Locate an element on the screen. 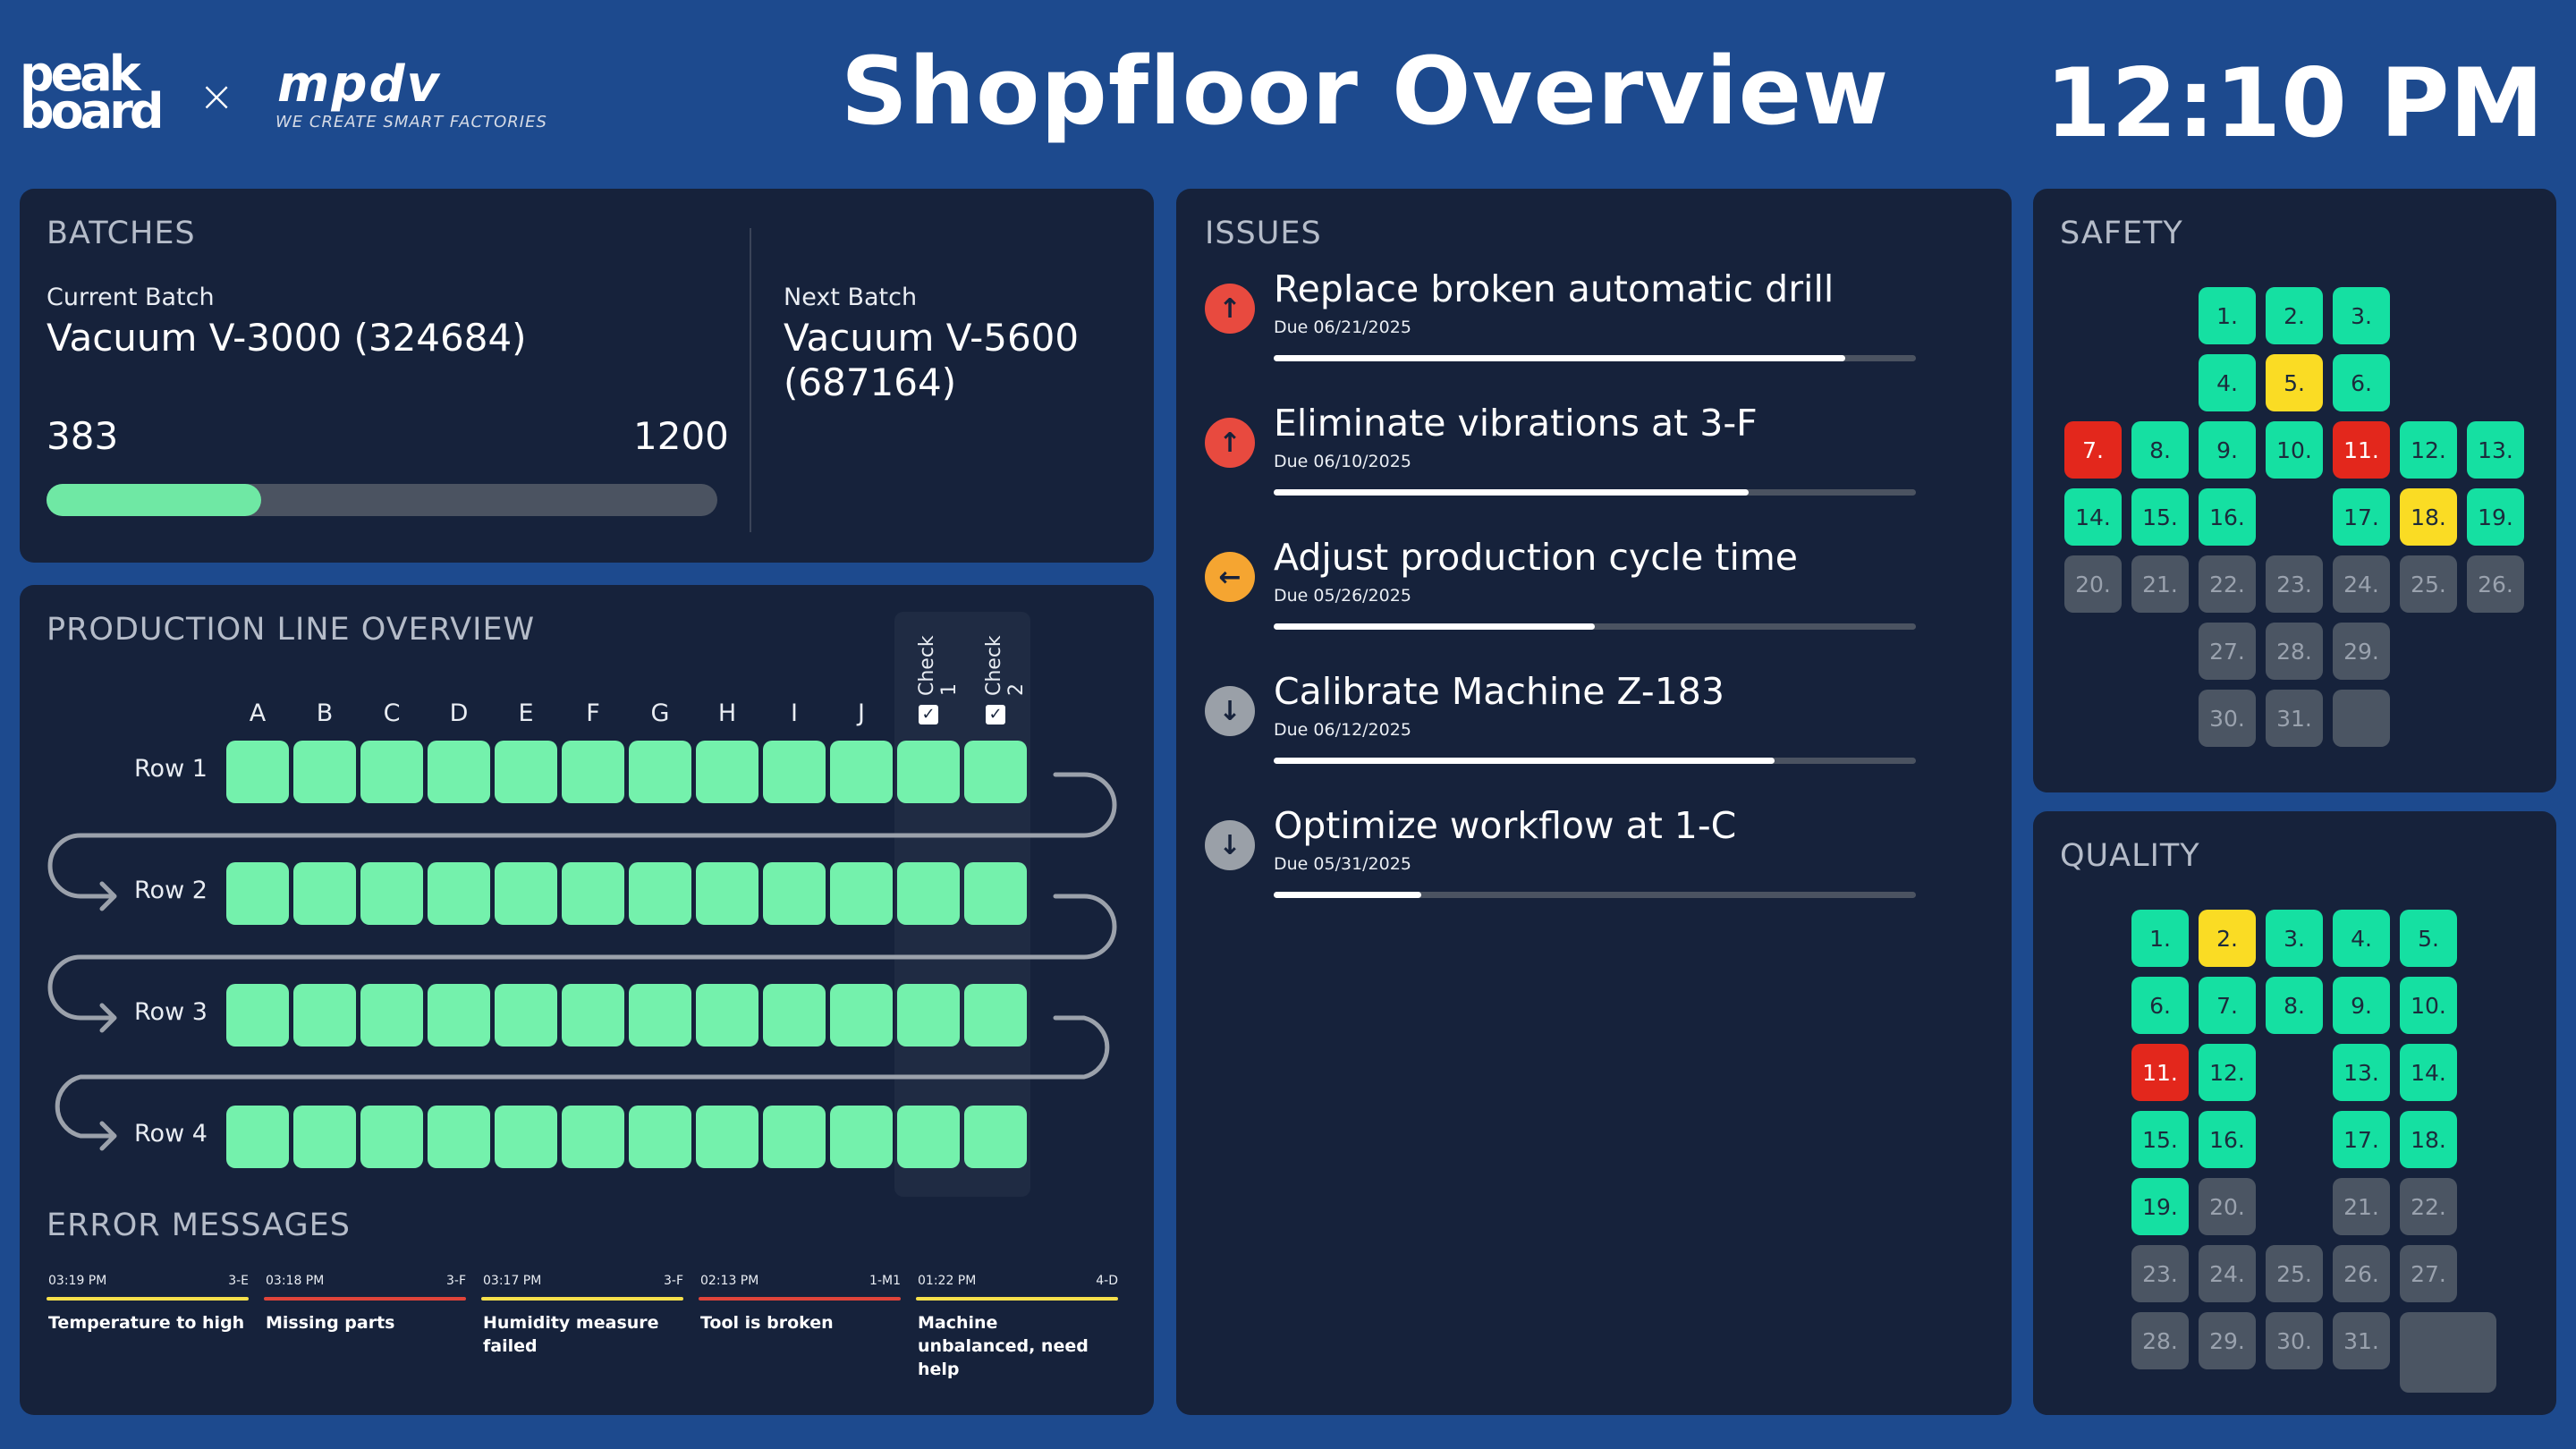 The image size is (2576, 1449). day-cell: 30. is located at coordinates (2294, 1340).